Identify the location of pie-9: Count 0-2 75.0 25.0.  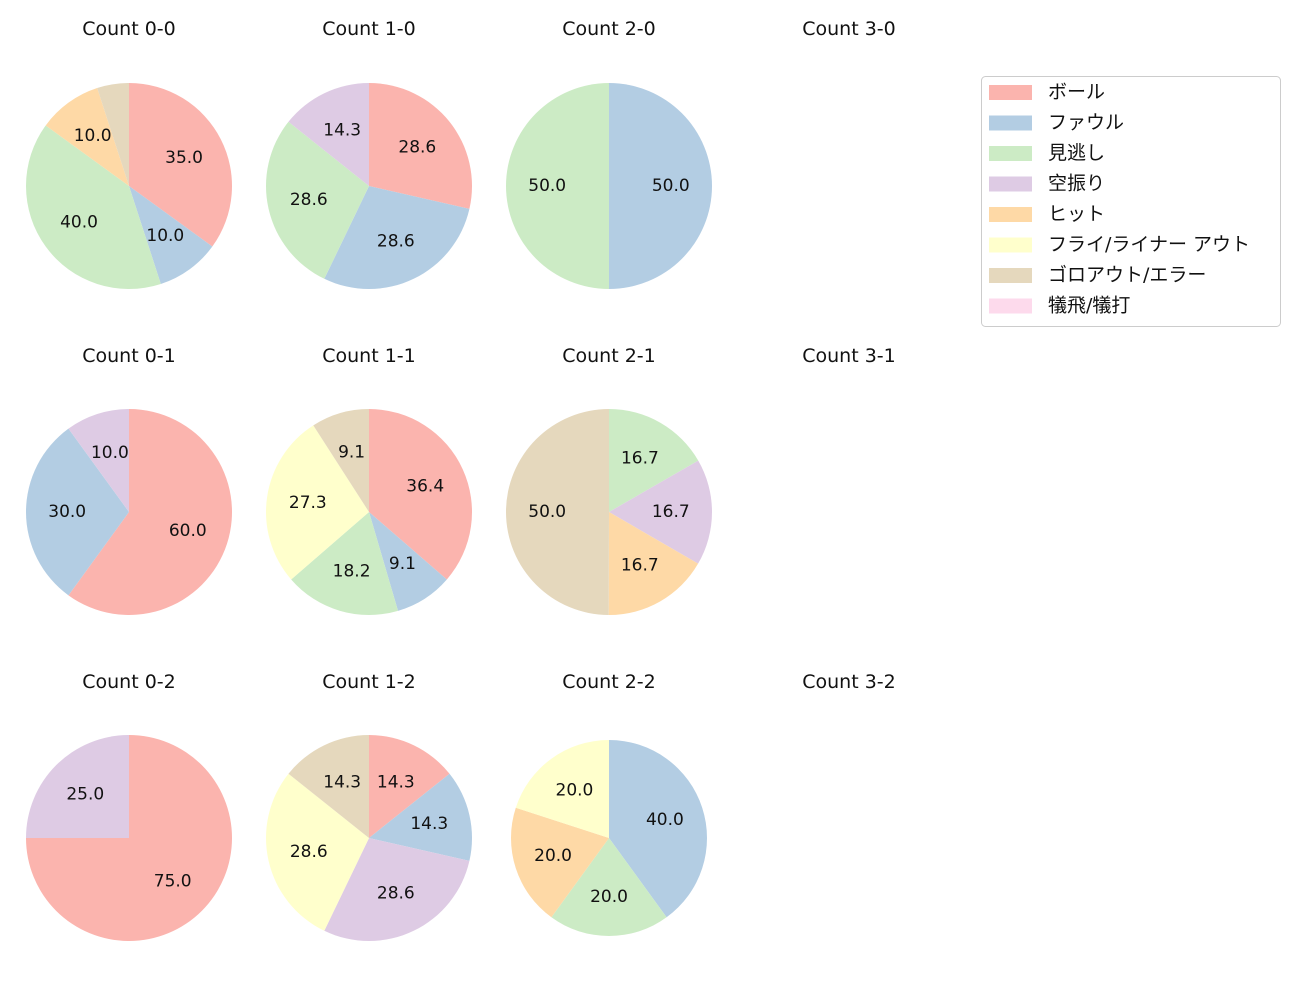
(129, 806).